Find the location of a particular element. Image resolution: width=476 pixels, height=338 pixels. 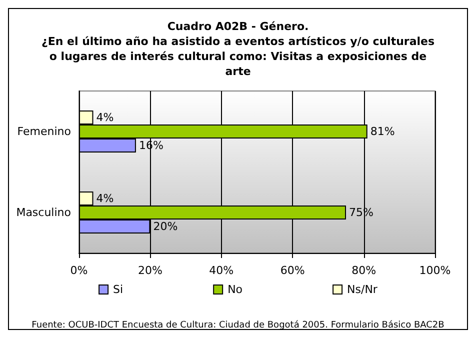

data-label: 81% is located at coordinates (382, 131).